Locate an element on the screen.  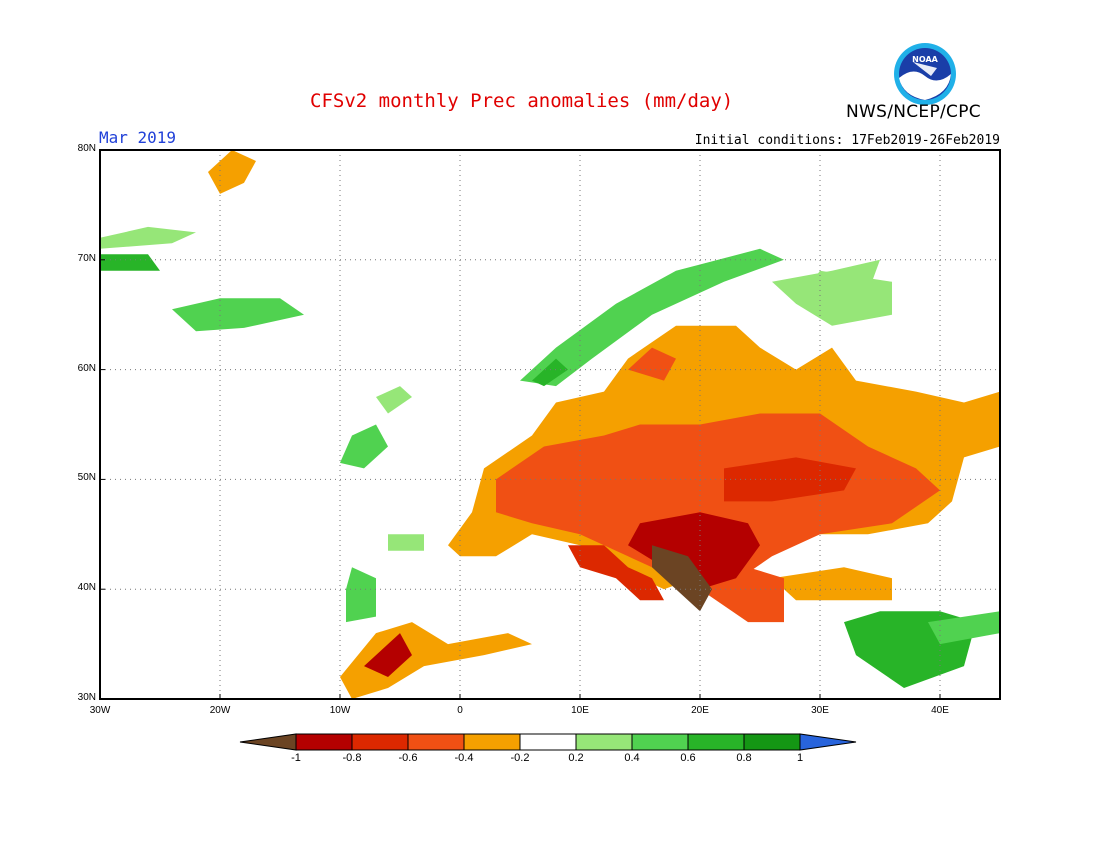
anomaly-region-norway-south is located at coordinates (550, 372).